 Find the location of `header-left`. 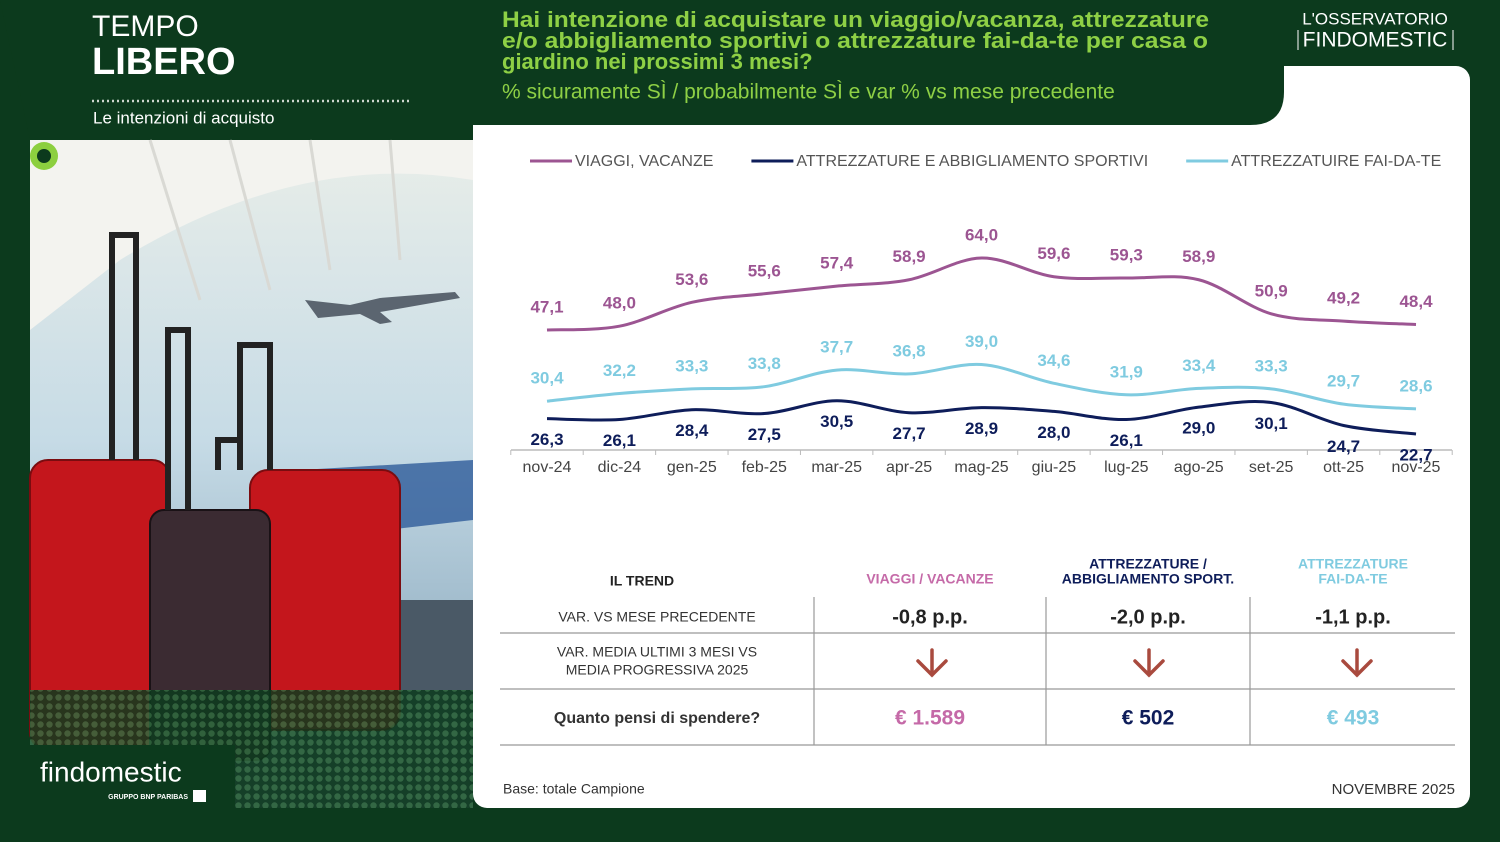

header-left is located at coordinates (236, 70).